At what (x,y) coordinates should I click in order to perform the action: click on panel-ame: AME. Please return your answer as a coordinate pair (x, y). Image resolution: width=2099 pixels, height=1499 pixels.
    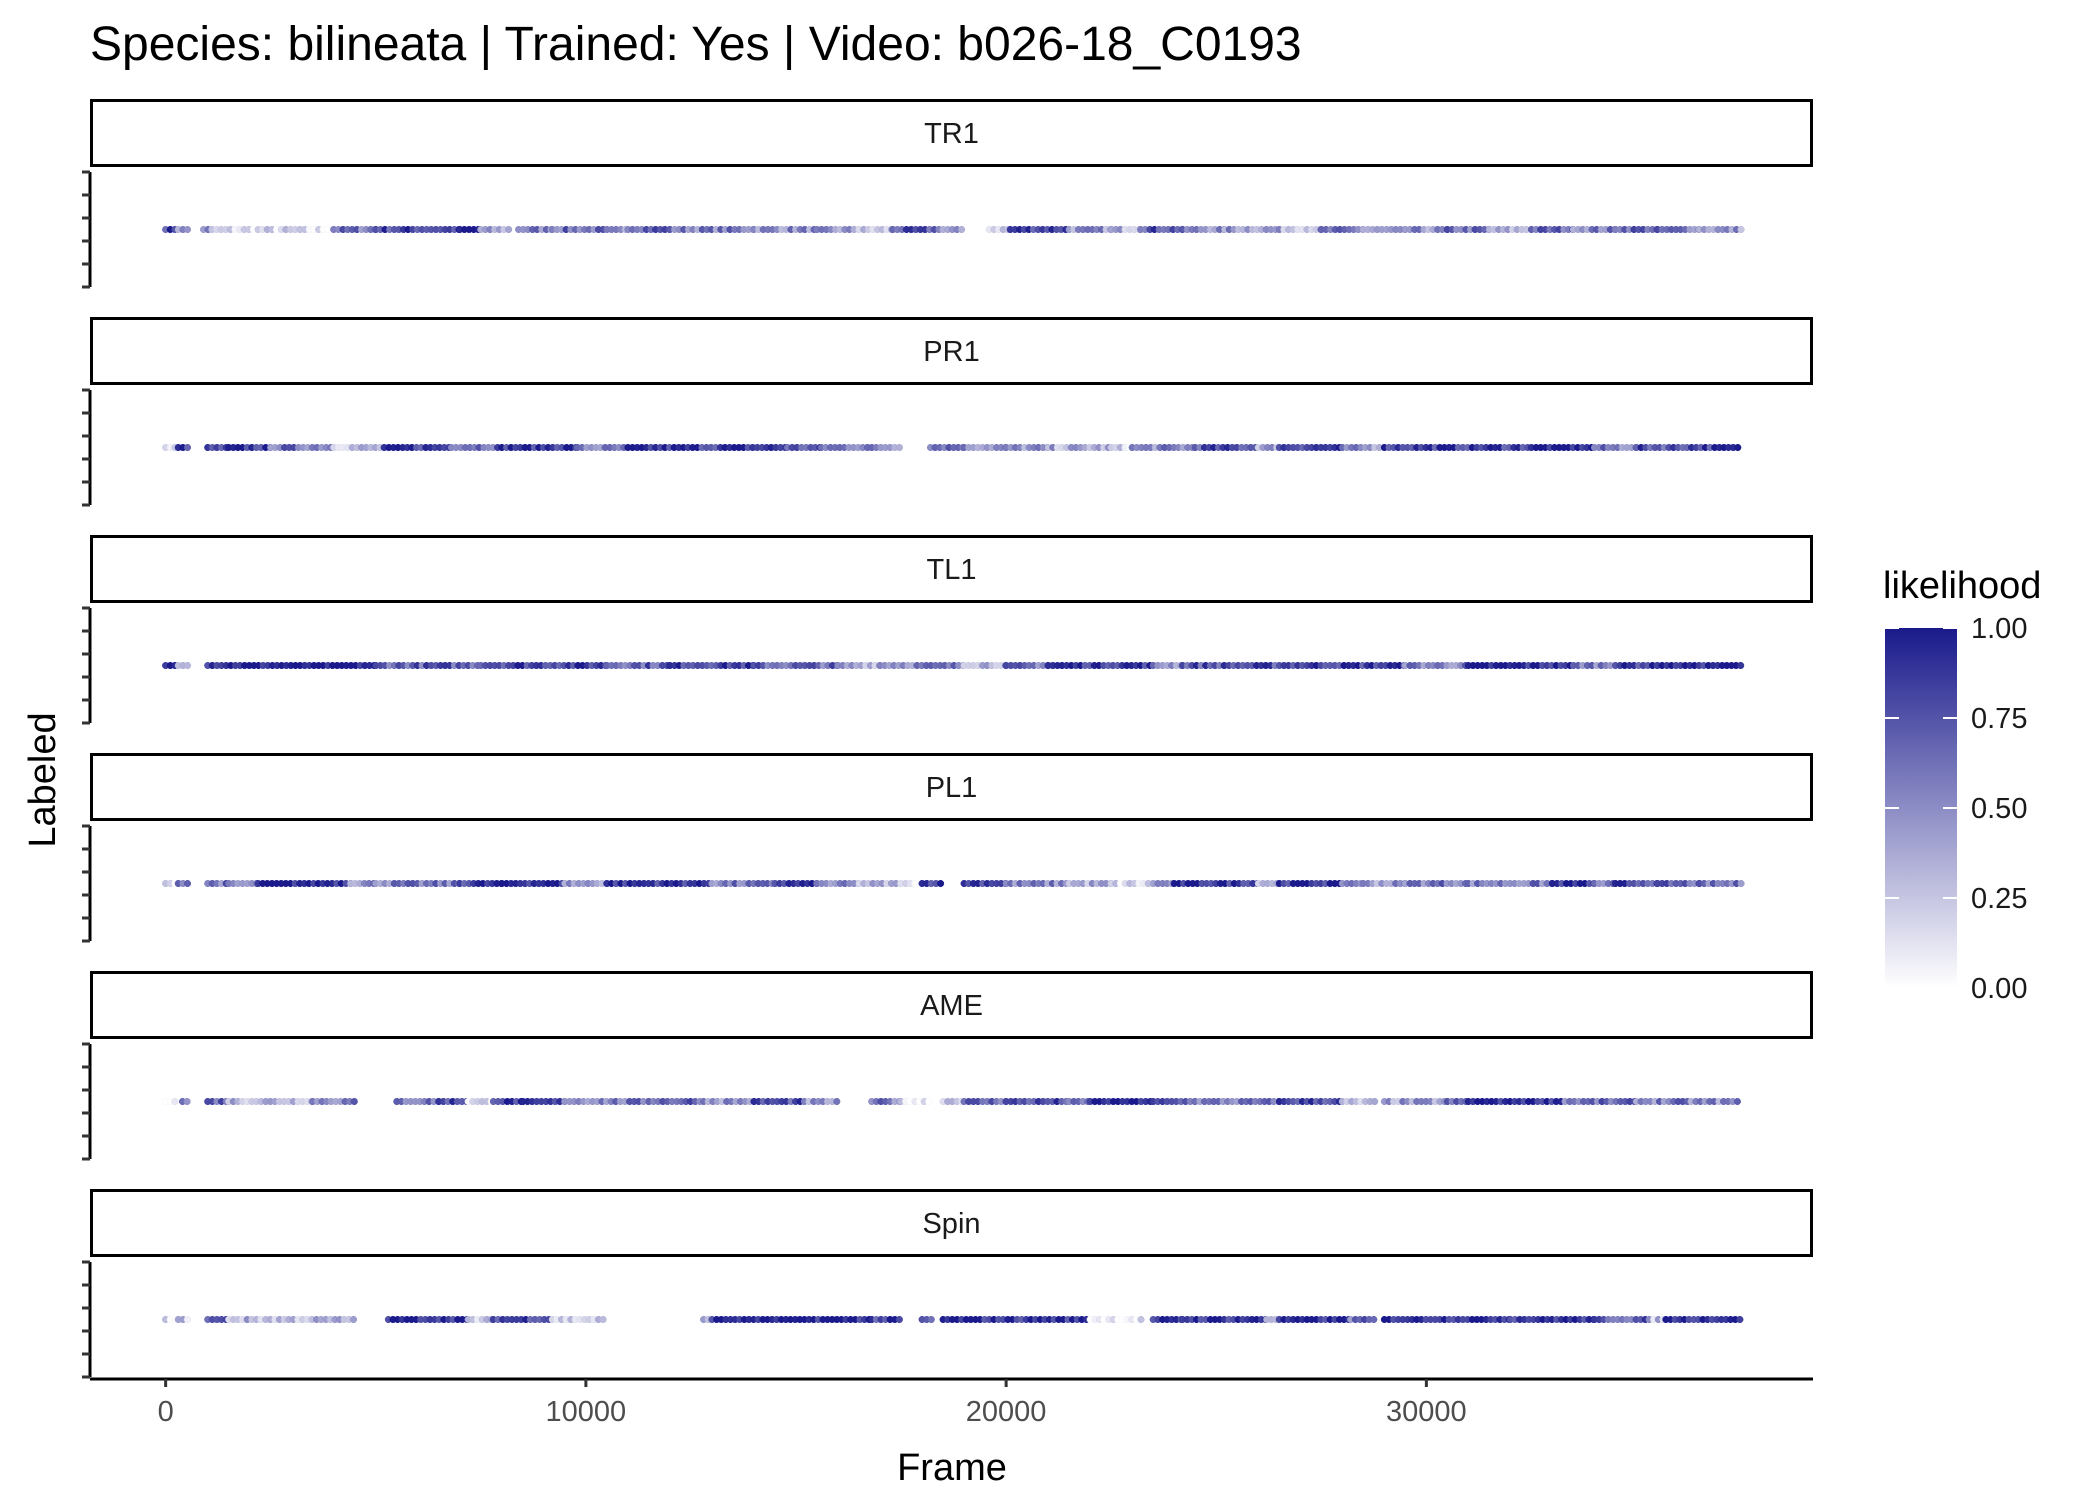
    Looking at the image, I should click on (947, 1066).